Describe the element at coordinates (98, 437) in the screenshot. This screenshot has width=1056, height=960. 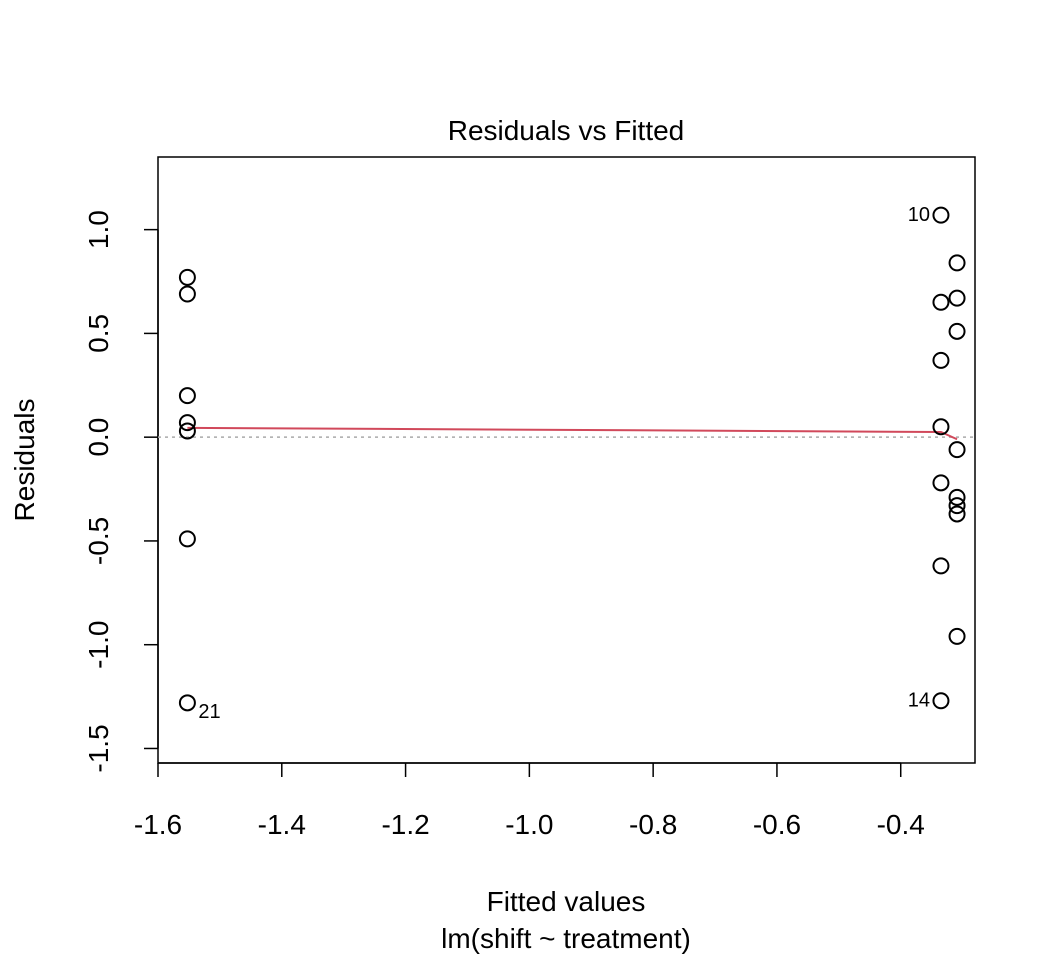
I see `y-tick-label: 0.0` at that location.